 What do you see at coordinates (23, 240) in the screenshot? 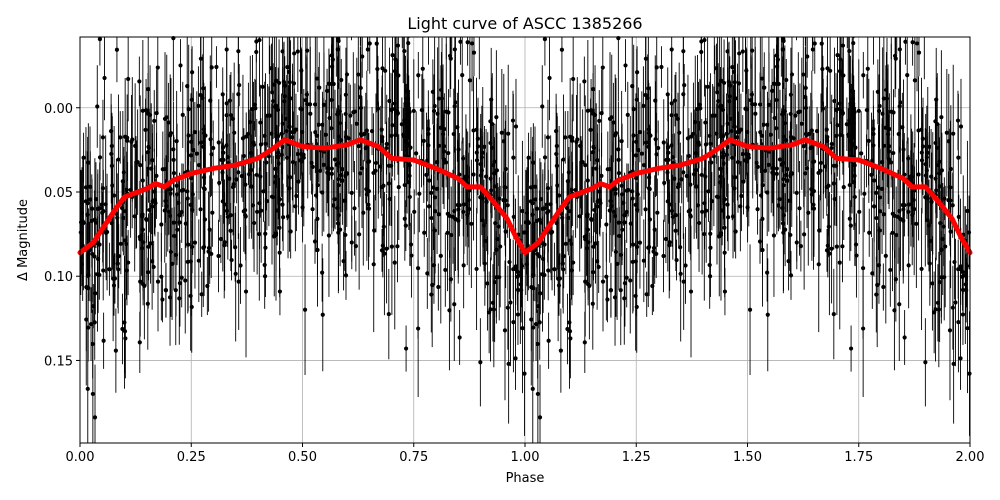
I see `y-axis-label: Δ Magnitude` at bounding box center [23, 240].